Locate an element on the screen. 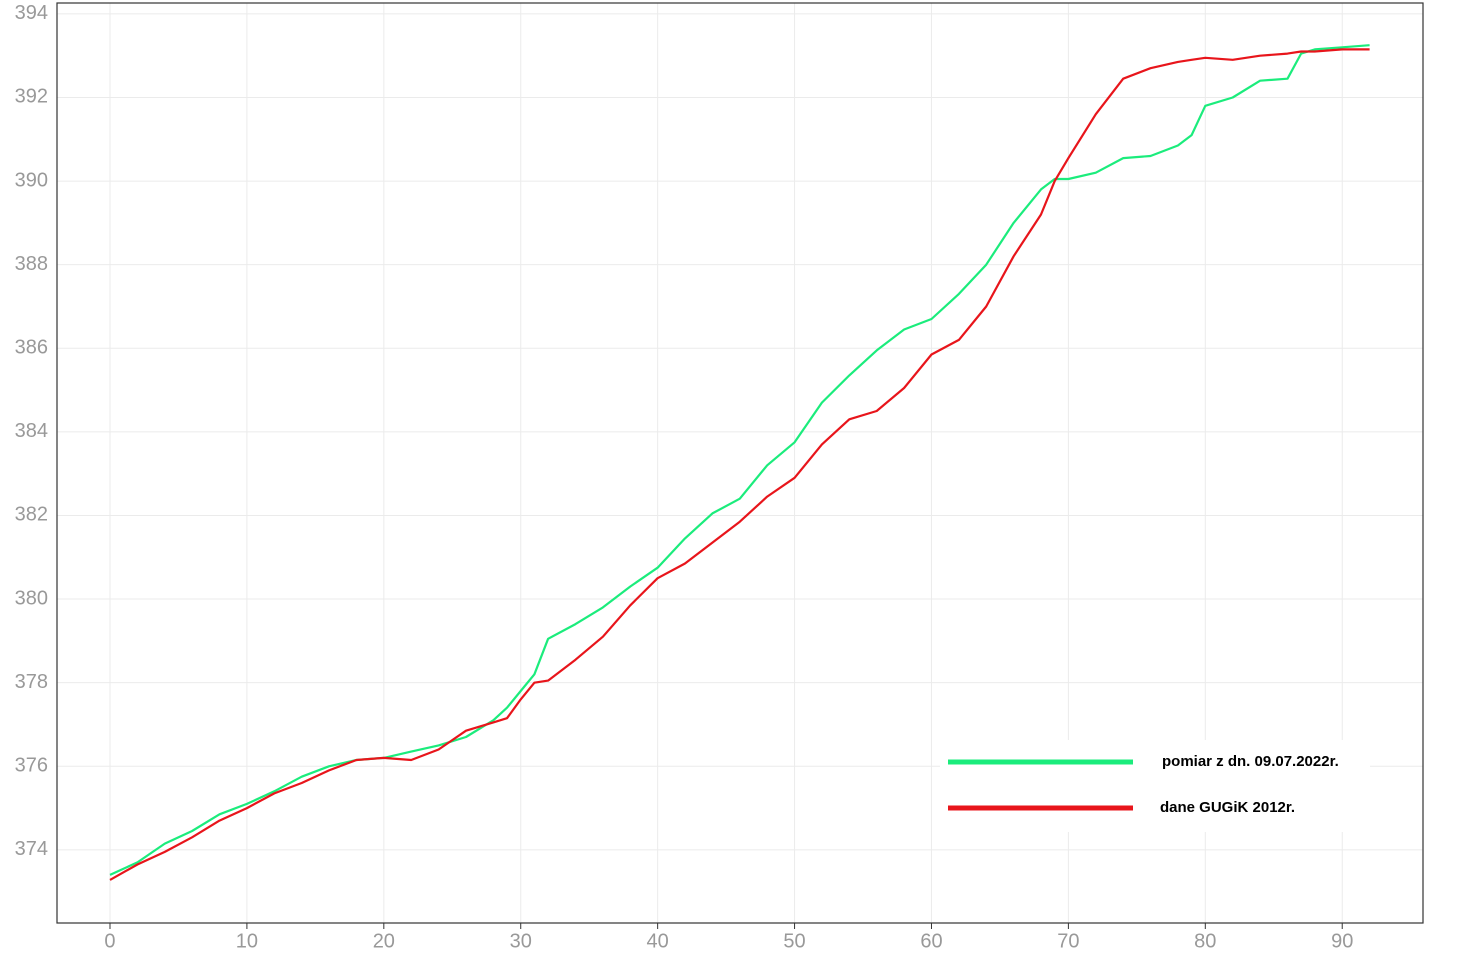 This screenshot has width=1474, height=968. y-tick-label: 384 is located at coordinates (31, 431).